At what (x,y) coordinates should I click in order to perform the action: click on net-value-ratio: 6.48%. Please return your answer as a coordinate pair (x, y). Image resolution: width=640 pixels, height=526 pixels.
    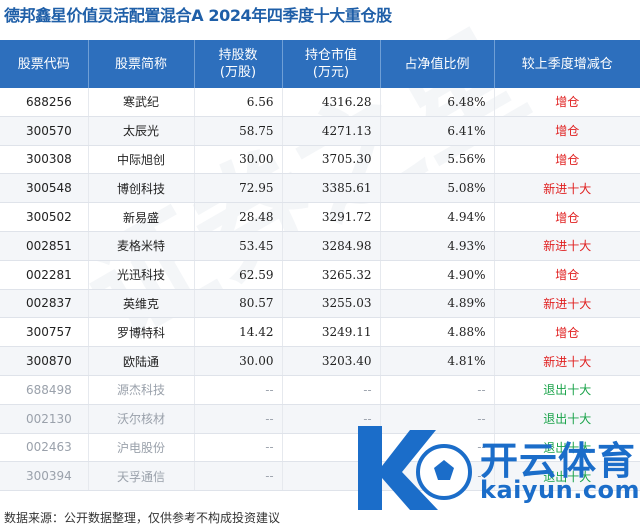
    Looking at the image, I should click on (437, 102).